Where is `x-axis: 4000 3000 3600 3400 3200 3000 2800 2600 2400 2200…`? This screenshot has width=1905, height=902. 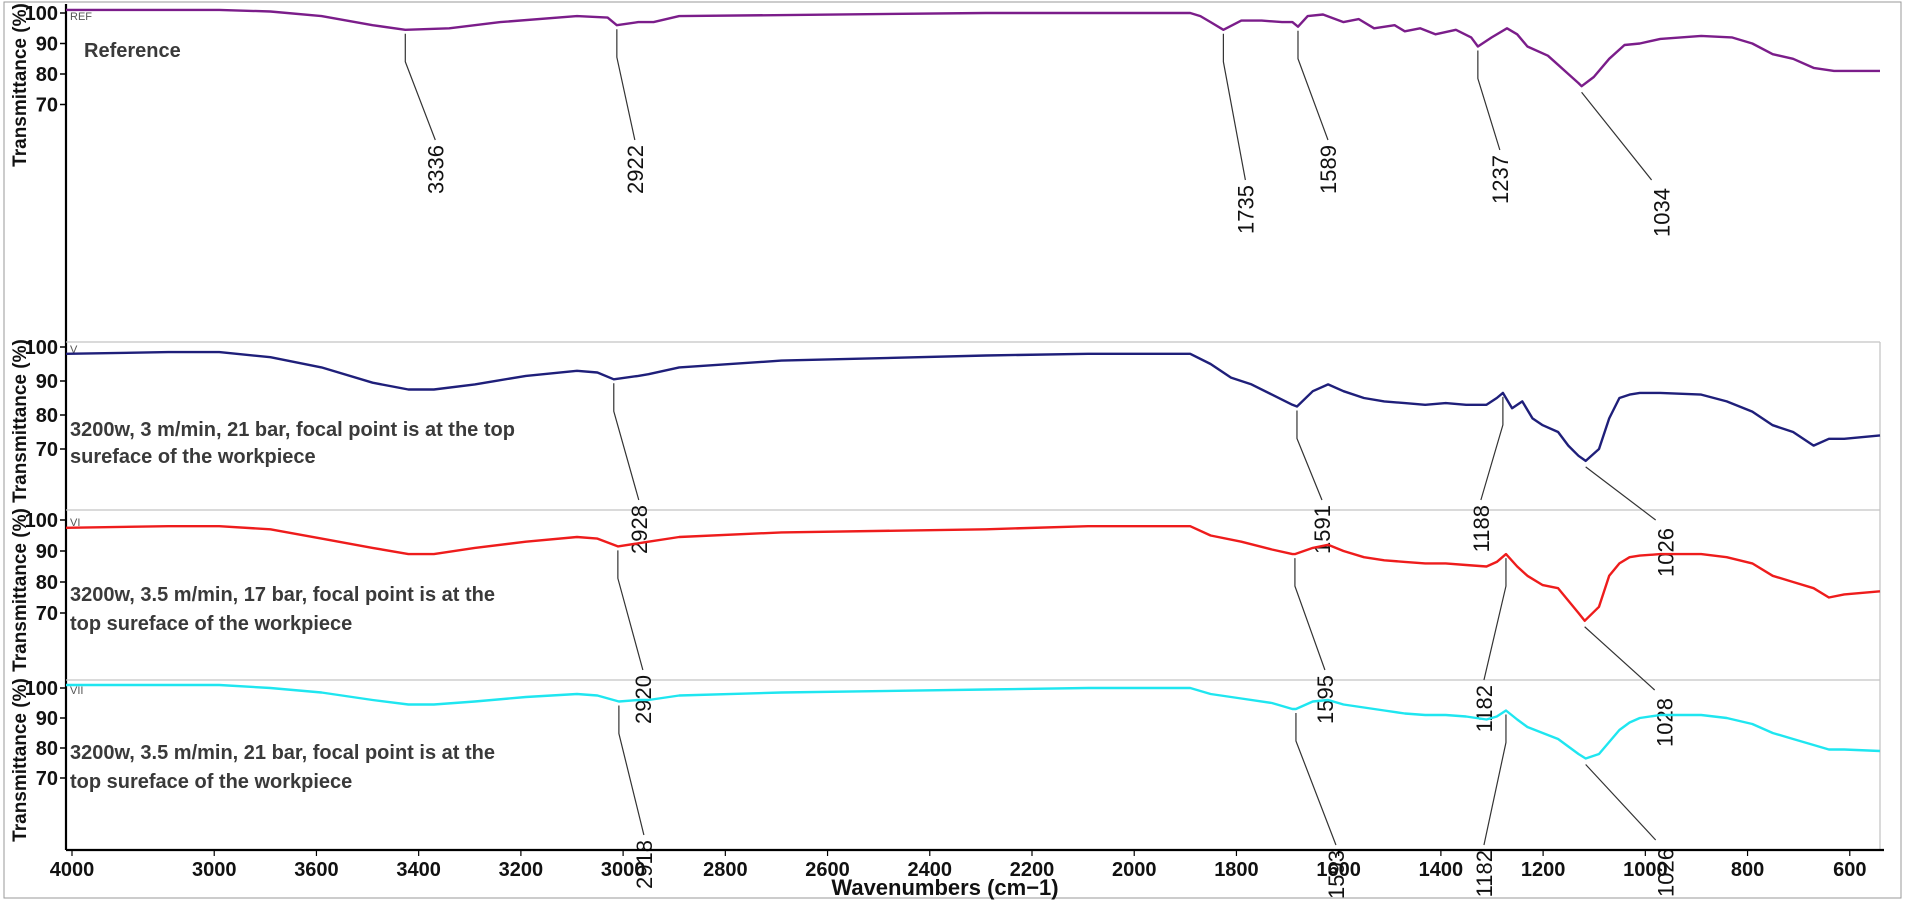
x-axis: 4000 3000 3600 3400 3200 3000 2800 2600 2400 2200… is located at coordinates (967, 874).